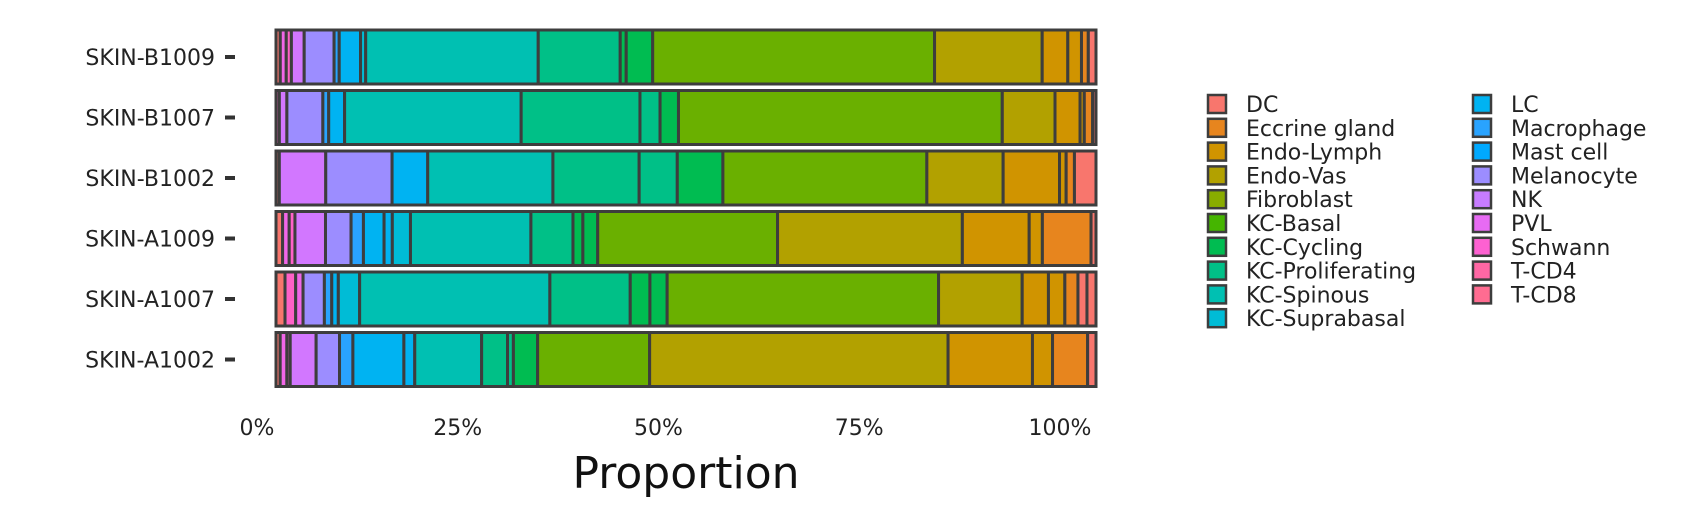 This screenshot has height=513, width=1698. What do you see at coordinates (150, 300) in the screenshot?
I see `y-tick-label: SKIN-A1007` at bounding box center [150, 300].